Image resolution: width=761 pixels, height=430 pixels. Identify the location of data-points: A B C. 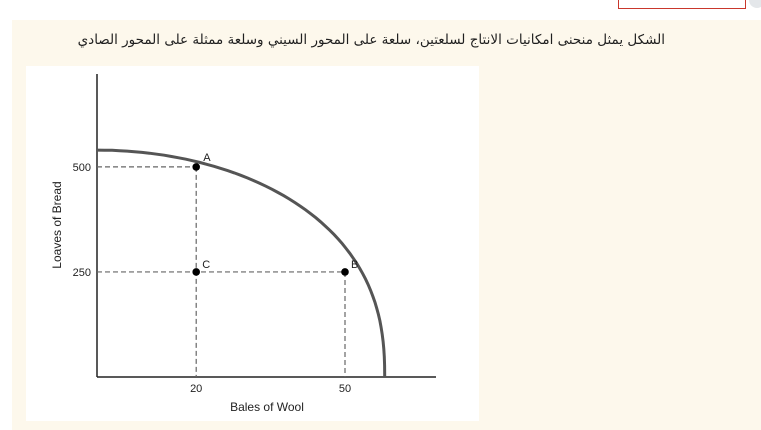
(275, 214).